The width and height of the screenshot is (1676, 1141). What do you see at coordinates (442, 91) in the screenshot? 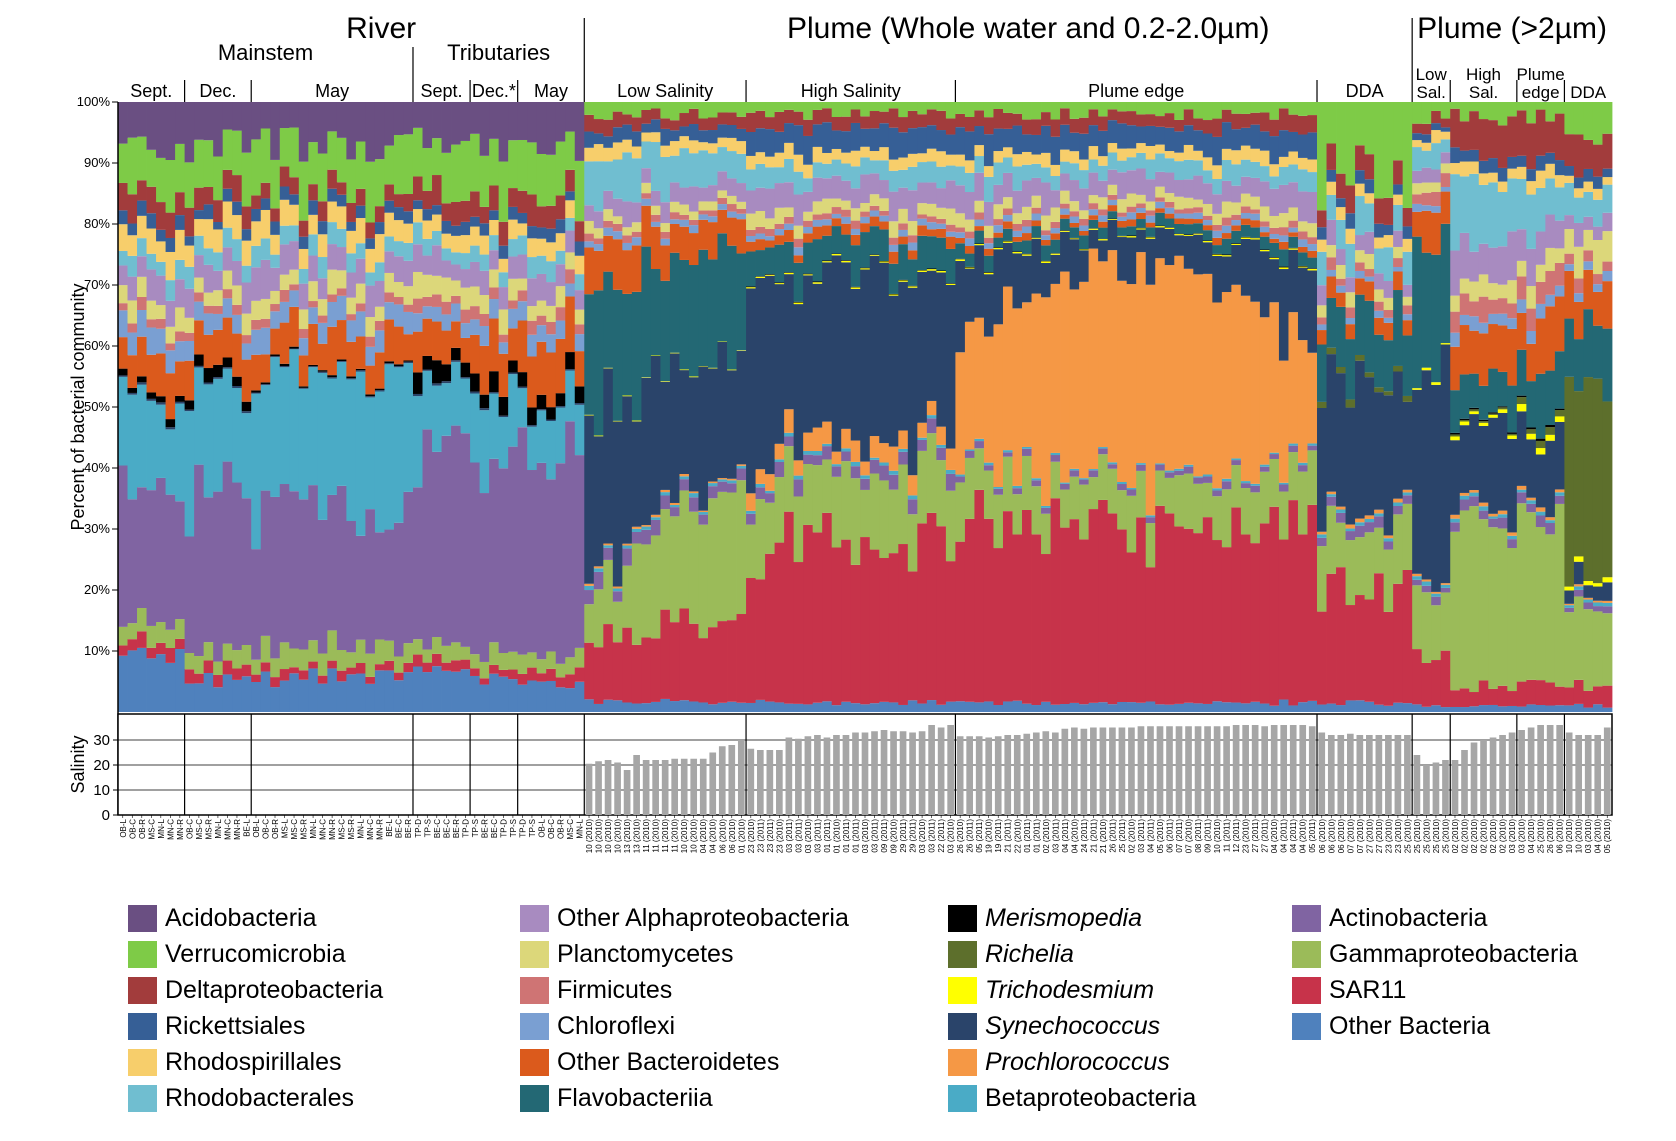
I see `header-sub-sept: Sept.` at bounding box center [442, 91].